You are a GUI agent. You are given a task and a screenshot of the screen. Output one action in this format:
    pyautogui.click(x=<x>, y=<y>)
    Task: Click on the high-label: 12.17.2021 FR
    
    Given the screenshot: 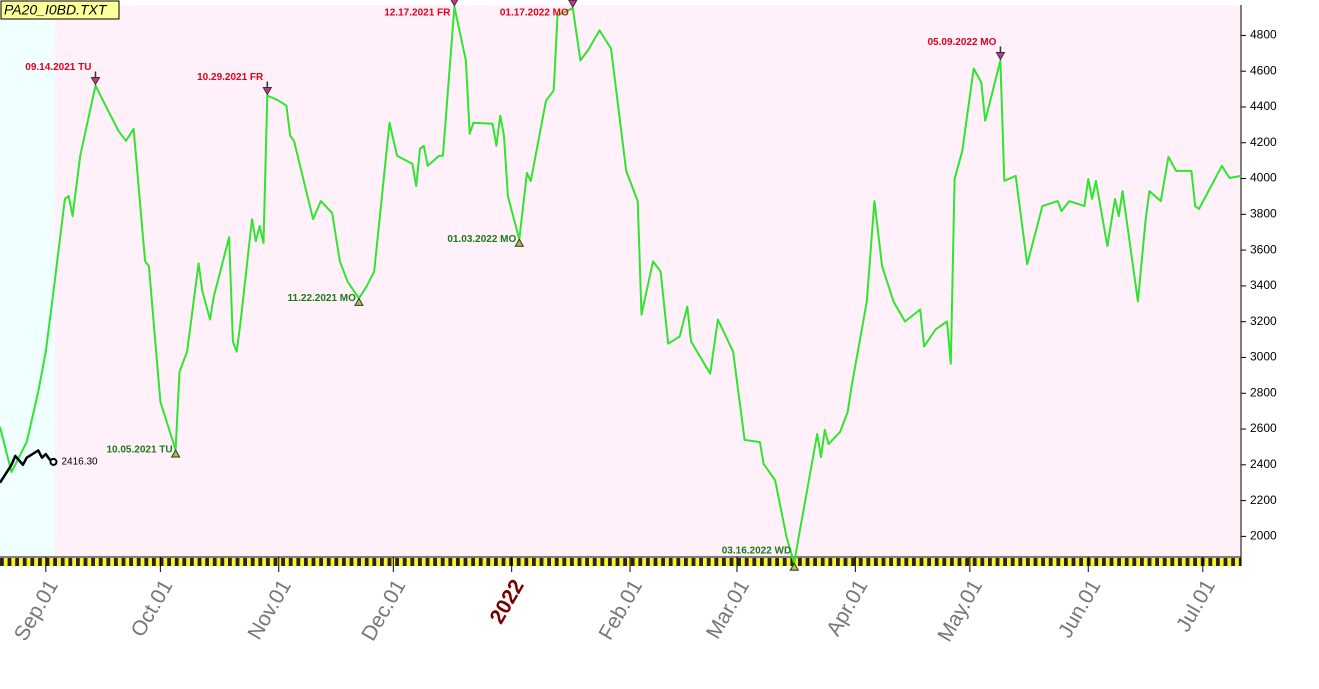 What is the action you would take?
    pyautogui.click(x=417, y=13)
    